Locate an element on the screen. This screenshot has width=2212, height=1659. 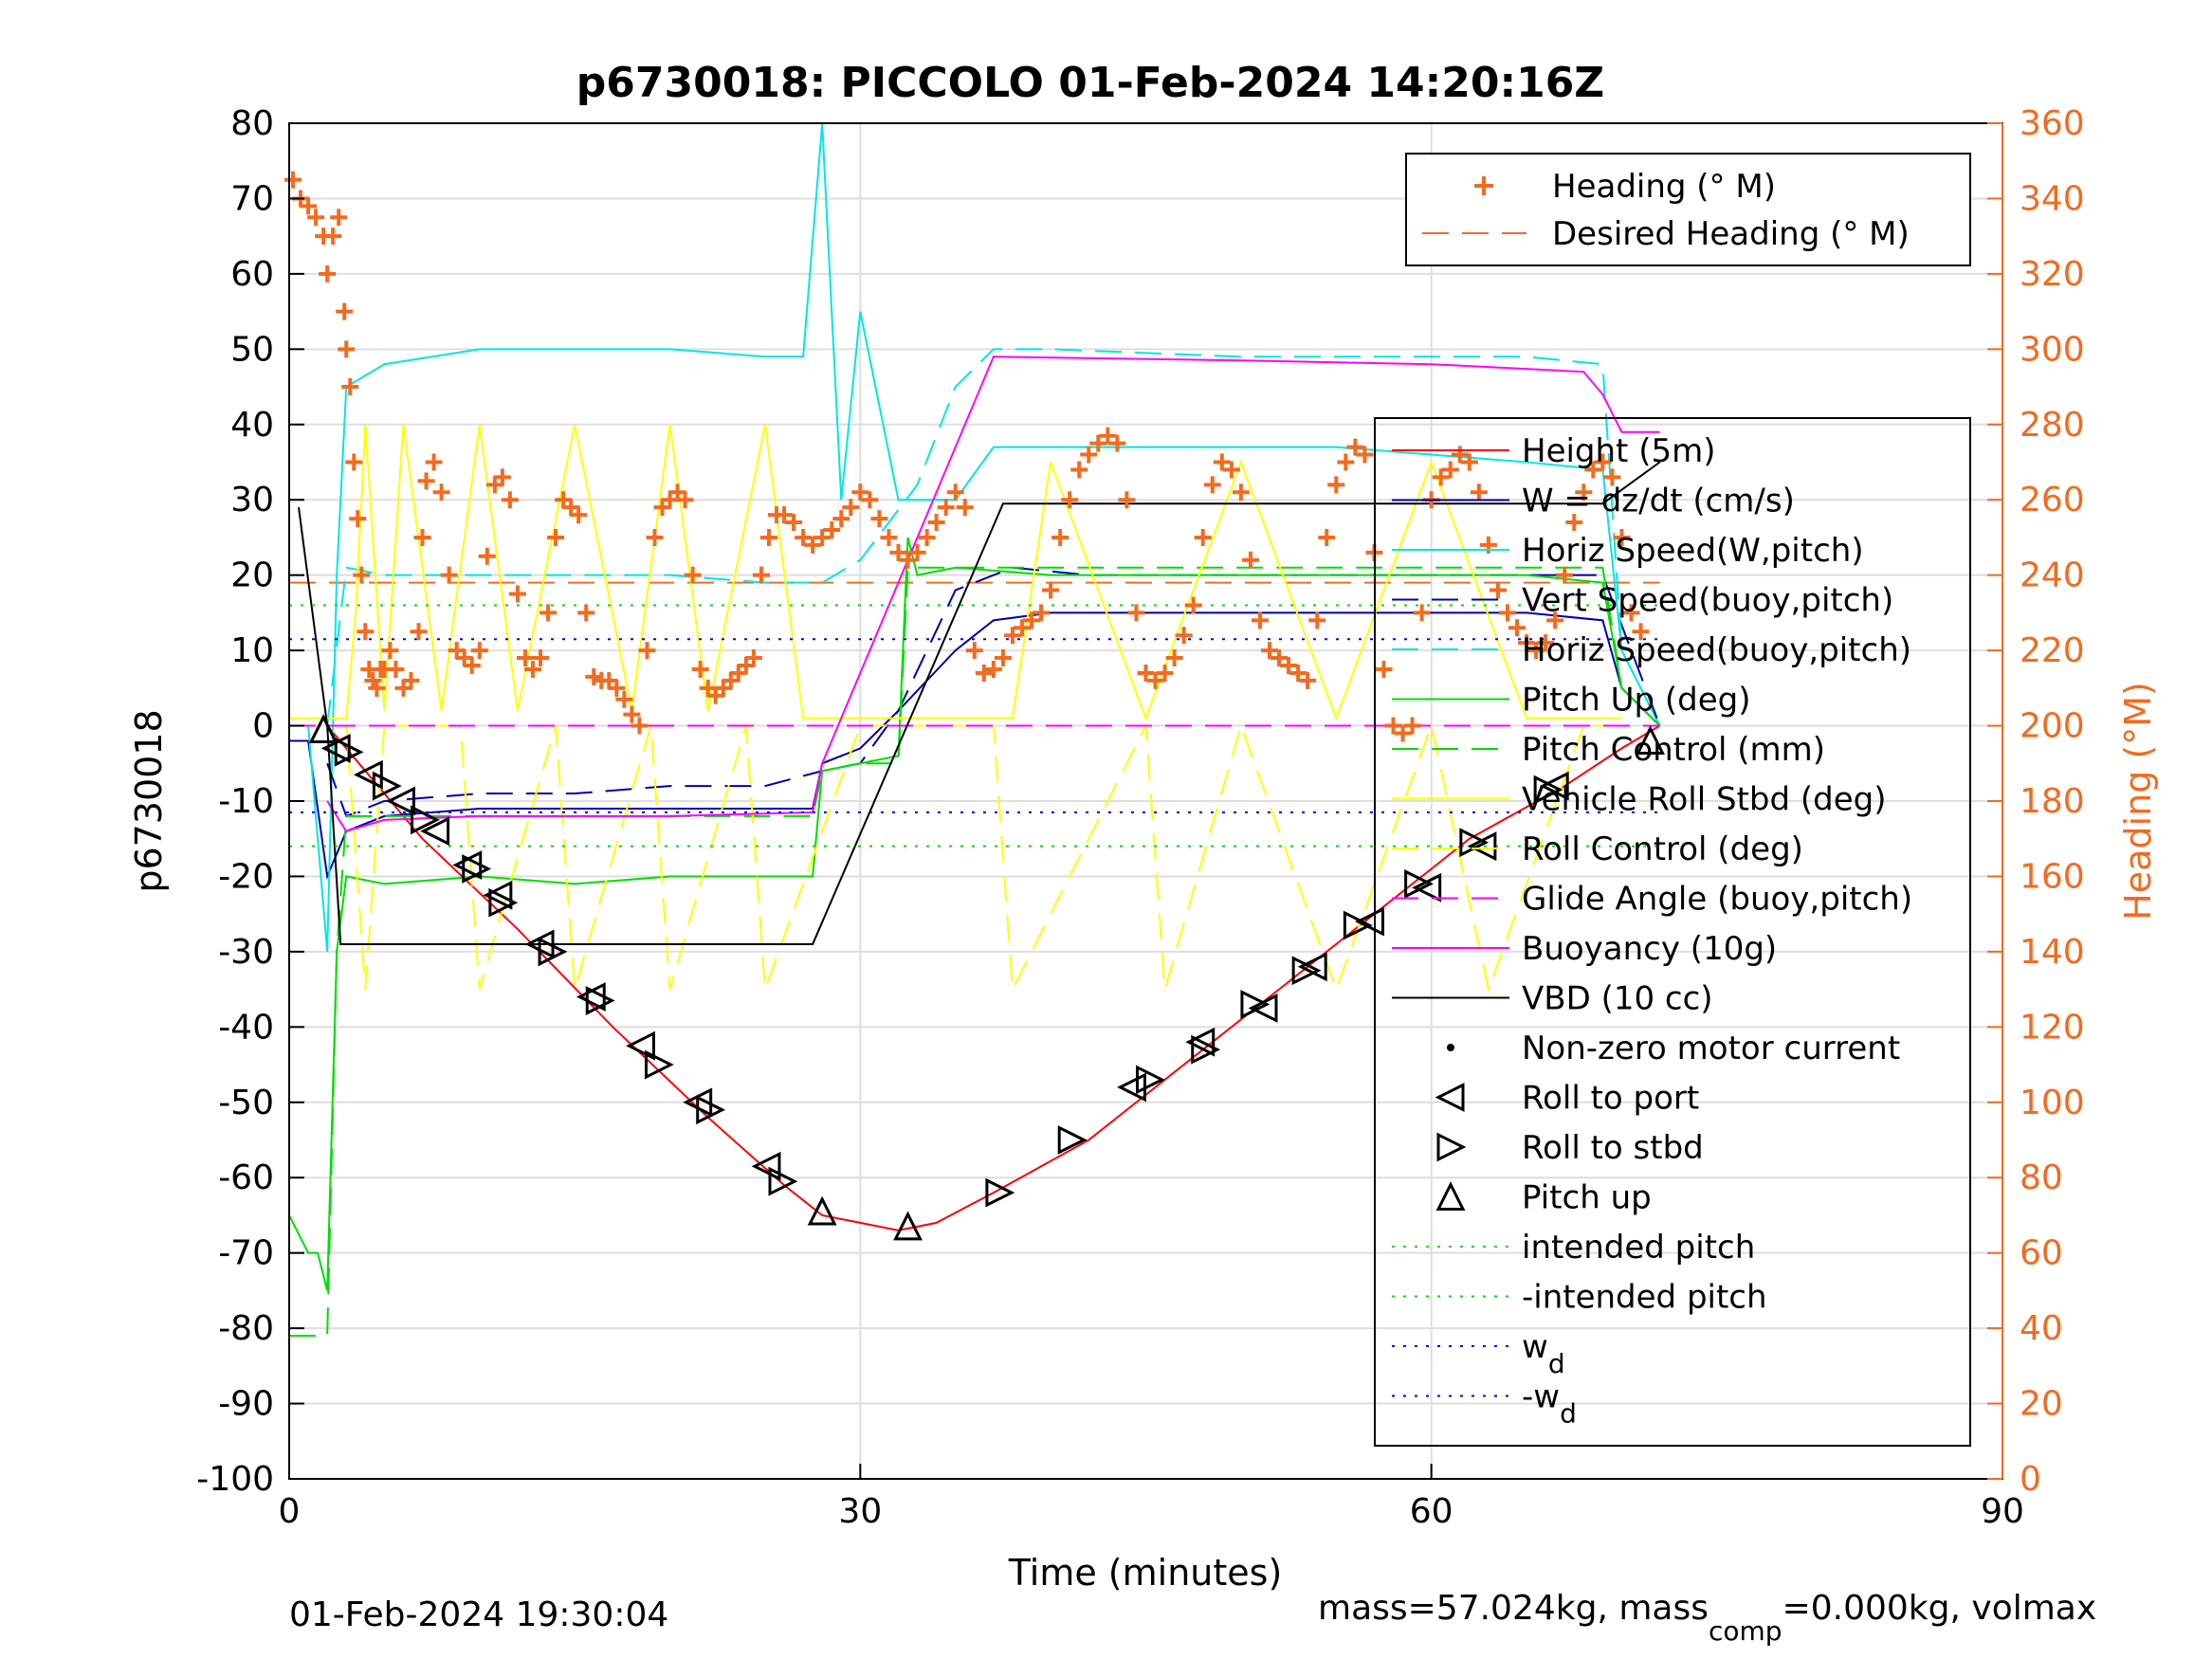
legend-main-label: Pitch Up (deg) is located at coordinates (1636, 701).